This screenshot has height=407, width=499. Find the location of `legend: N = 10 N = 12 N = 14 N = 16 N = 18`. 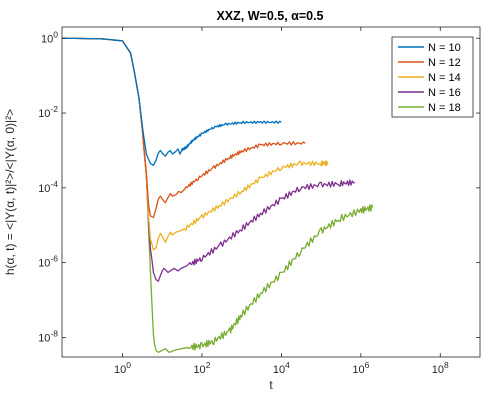

legend: N = 10 N = 12 N = 14 N = 16 N = 18 is located at coordinates (432, 77).